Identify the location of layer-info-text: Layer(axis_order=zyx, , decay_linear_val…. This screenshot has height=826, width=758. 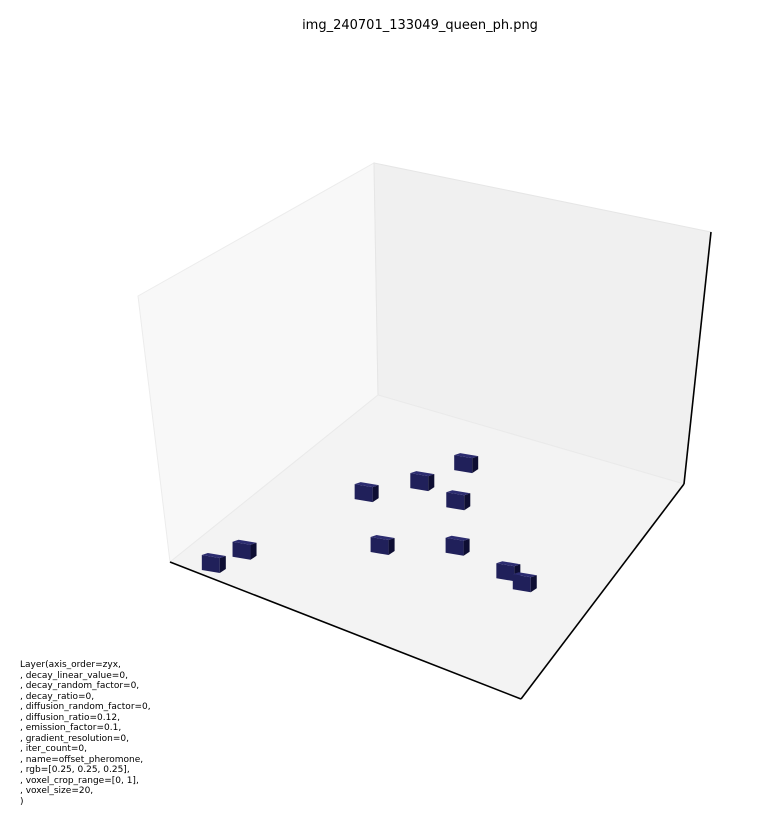
(85, 733).